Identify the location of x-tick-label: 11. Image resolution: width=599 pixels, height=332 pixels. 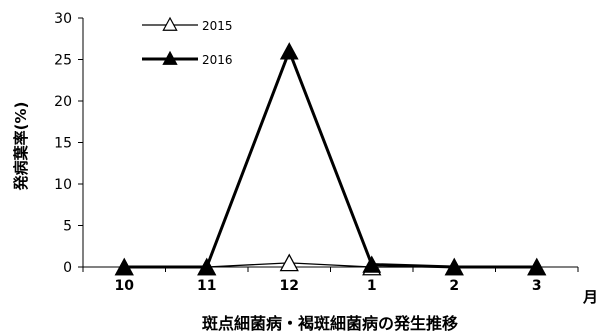
(206, 286).